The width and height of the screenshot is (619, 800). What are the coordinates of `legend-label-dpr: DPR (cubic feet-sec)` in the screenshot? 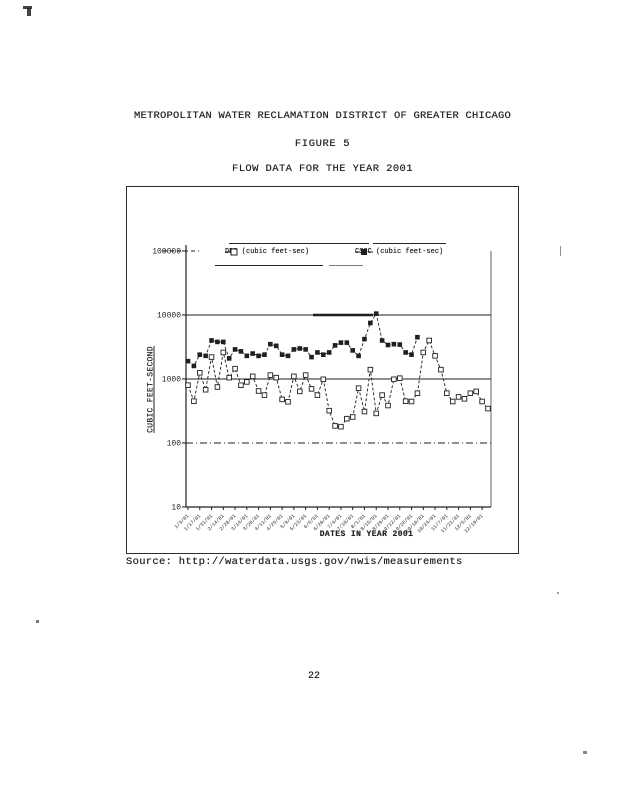 It's located at (267, 252).